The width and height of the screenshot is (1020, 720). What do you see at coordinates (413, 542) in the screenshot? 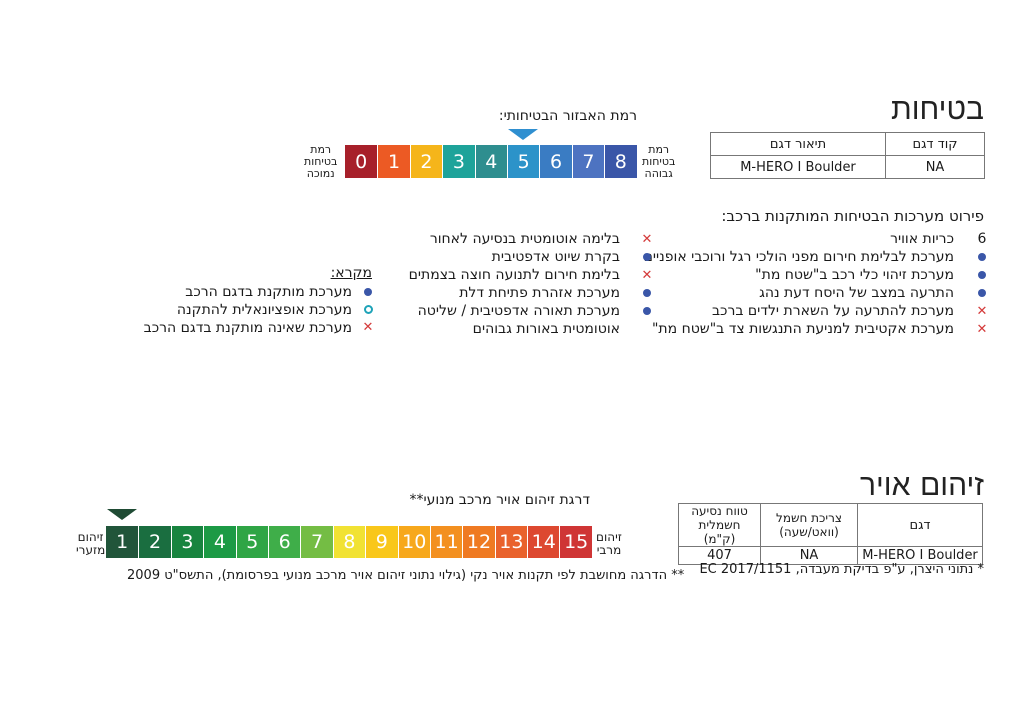
I see `pollution-level-10: 10` at bounding box center [413, 542].